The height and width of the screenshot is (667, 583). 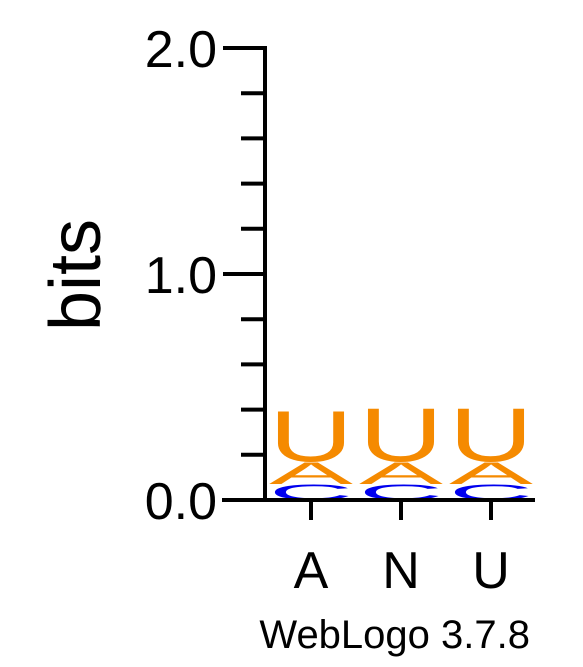 What do you see at coordinates (181, 276) in the screenshot?
I see `y-tick-label: 1.0` at bounding box center [181, 276].